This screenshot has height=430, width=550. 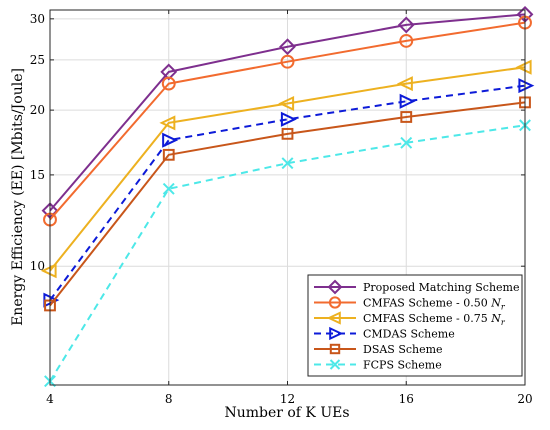 What do you see at coordinates (434, 319) in the screenshot?
I see `legend-entry-label: CMFAS Scheme - 0.75 Nr` at bounding box center [434, 319].